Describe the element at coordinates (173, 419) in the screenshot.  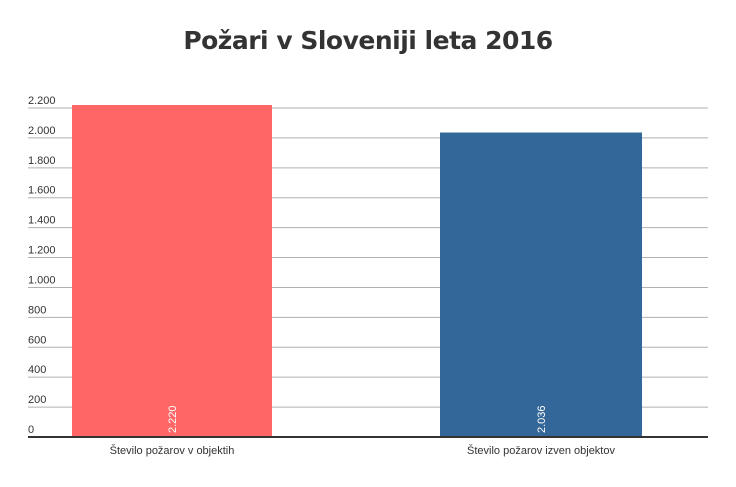
I see `bar-data-label: 2.220` at that location.